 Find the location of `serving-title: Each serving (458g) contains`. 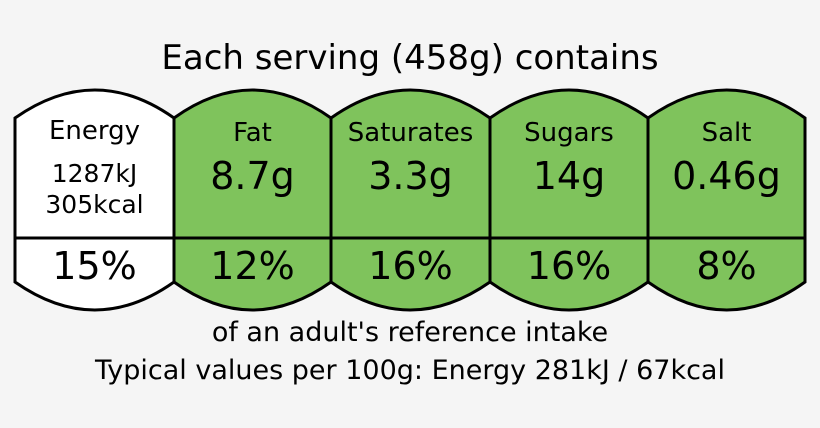

serving-title: Each serving (458g) contains is located at coordinates (410, 58).